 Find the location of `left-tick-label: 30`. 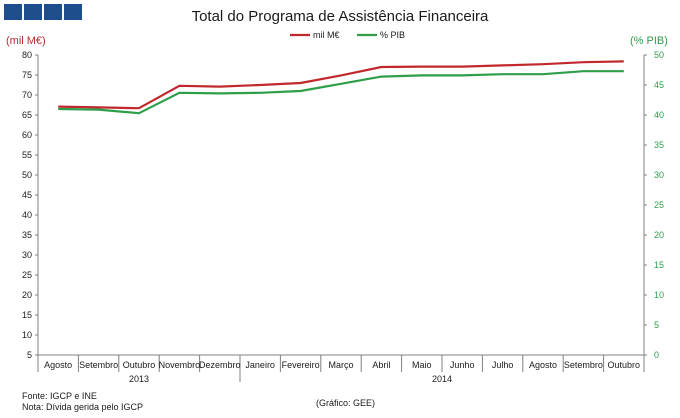

left-tick-label: 30 is located at coordinates (27, 255).